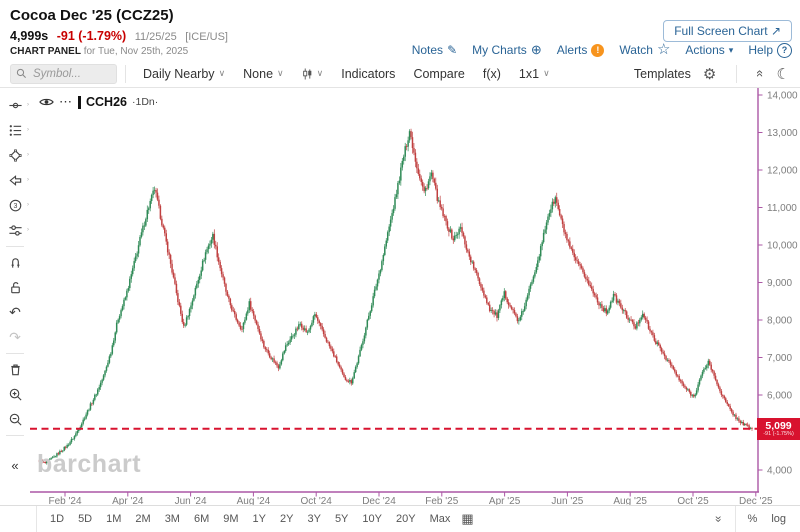  What do you see at coordinates (155, 37) in the screenshot?
I see `quote-date: 11/25/25` at bounding box center [155, 37].